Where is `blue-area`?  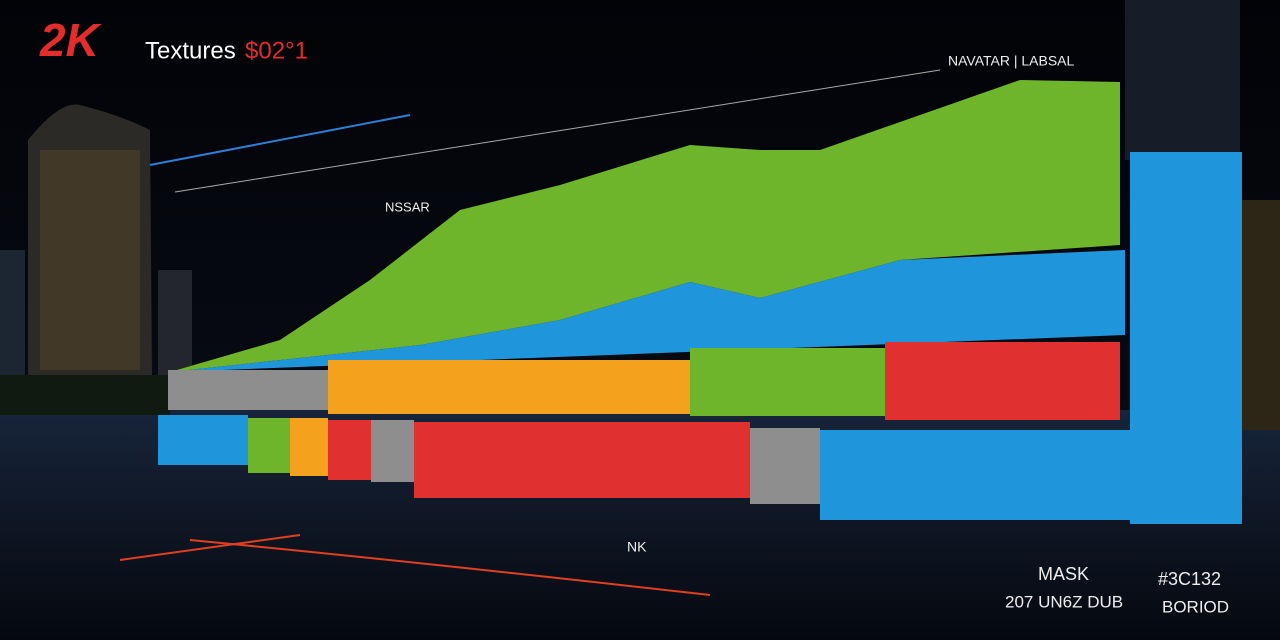
blue-area is located at coordinates (647, 311).